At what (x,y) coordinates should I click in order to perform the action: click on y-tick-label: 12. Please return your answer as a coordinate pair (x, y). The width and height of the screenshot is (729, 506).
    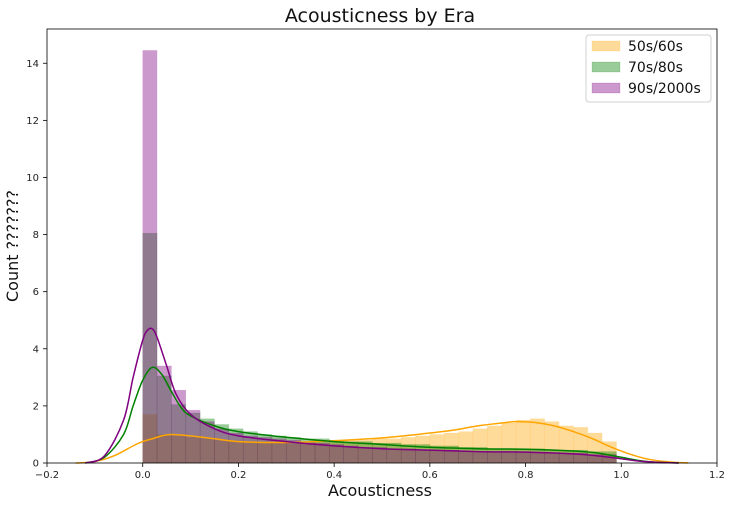
    Looking at the image, I should click on (32, 121).